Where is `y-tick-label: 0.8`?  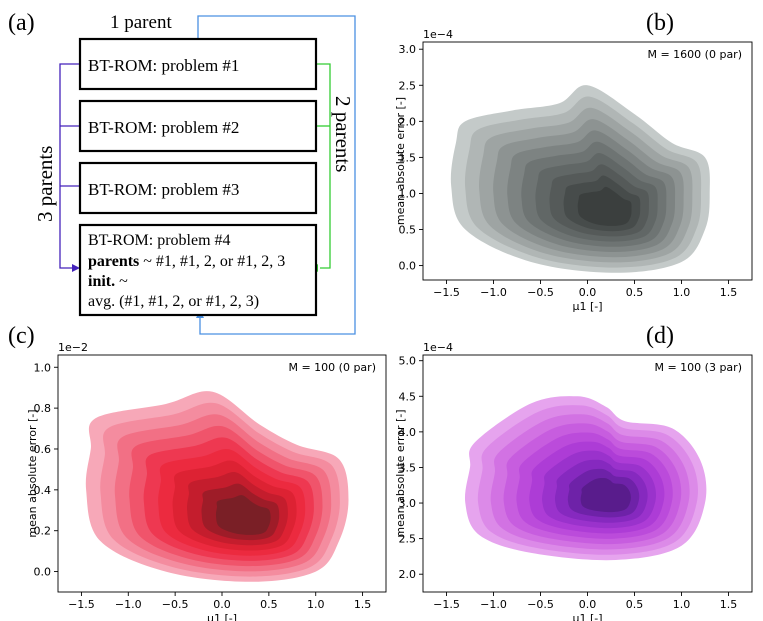 y-tick-label: 0.8 is located at coordinates (43, 408).